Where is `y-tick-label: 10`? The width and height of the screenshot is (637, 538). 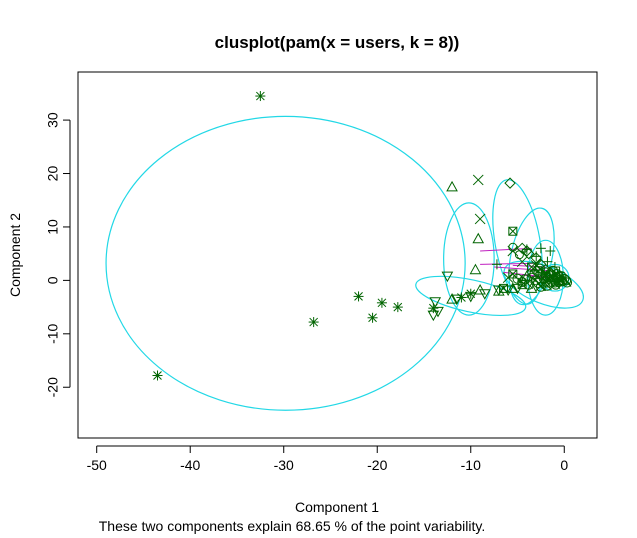 y-tick-label: 10 is located at coordinates (53, 227).